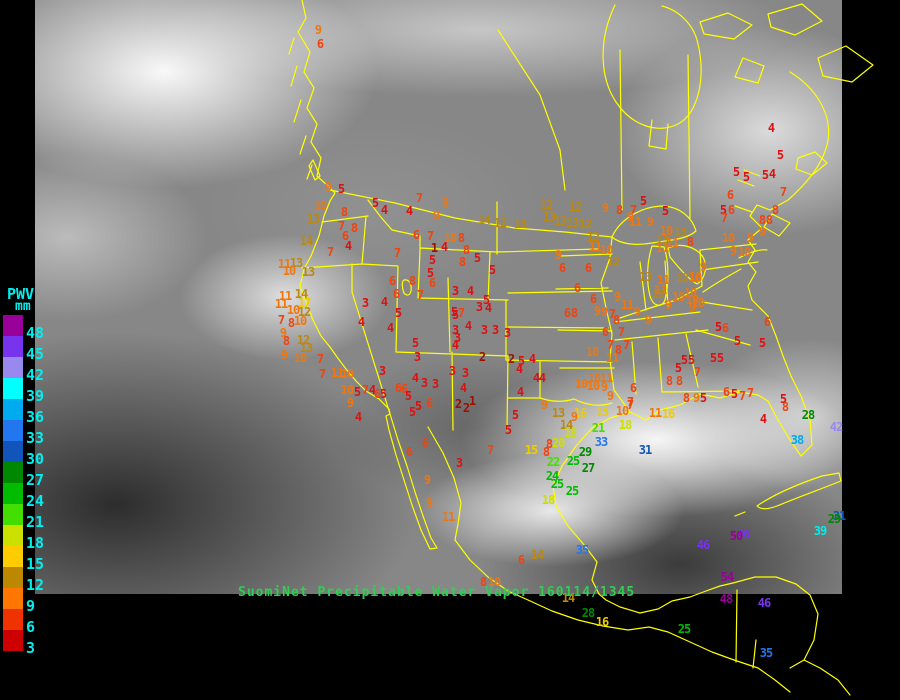 The height and width of the screenshot is (700, 900). Describe the element at coordinates (602, 622) in the screenshot. I see `station-pwv-value: 16` at that location.